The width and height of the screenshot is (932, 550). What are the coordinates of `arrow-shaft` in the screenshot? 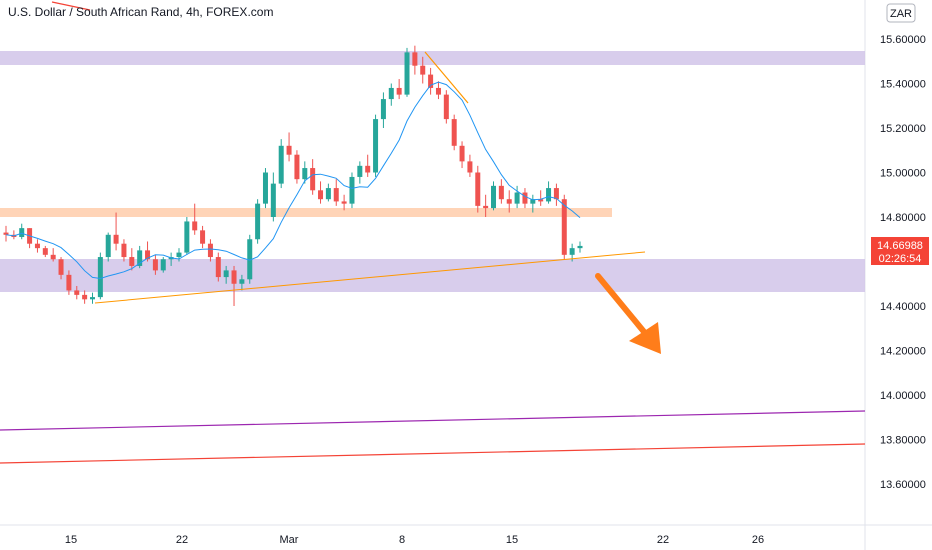 It's located at (621, 304).